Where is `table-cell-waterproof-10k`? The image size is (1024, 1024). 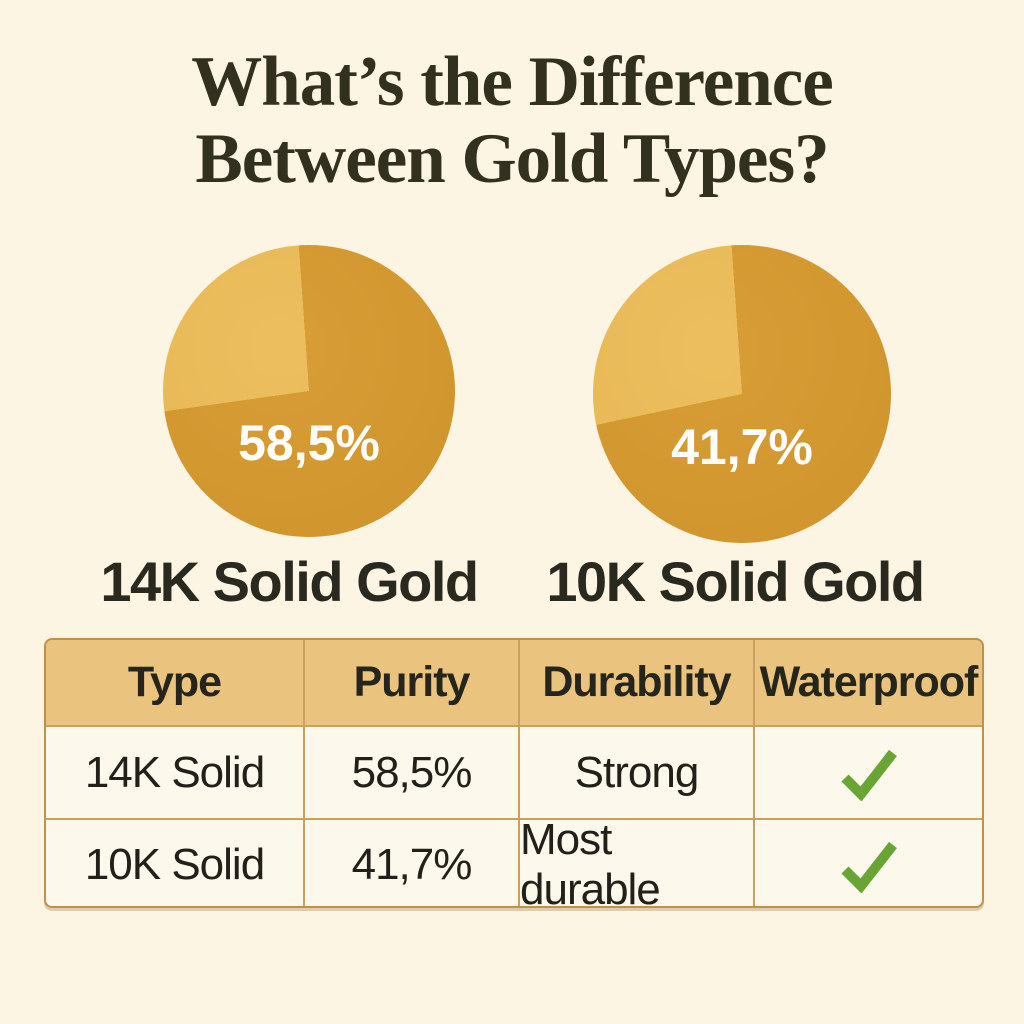 table-cell-waterproof-10k is located at coordinates (868, 863).